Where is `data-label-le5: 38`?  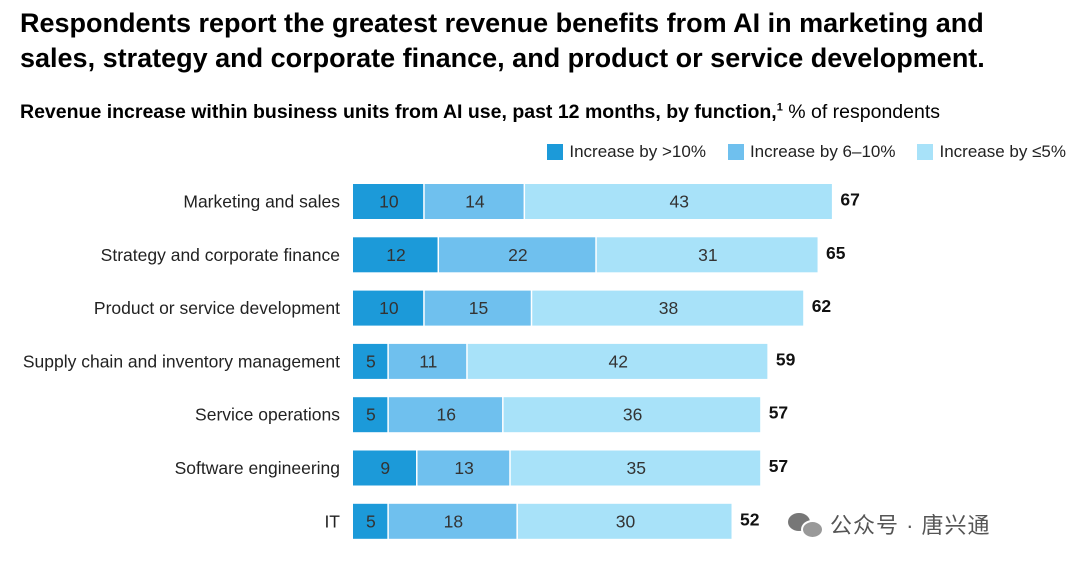
data-label-le5: 38 is located at coordinates (668, 308).